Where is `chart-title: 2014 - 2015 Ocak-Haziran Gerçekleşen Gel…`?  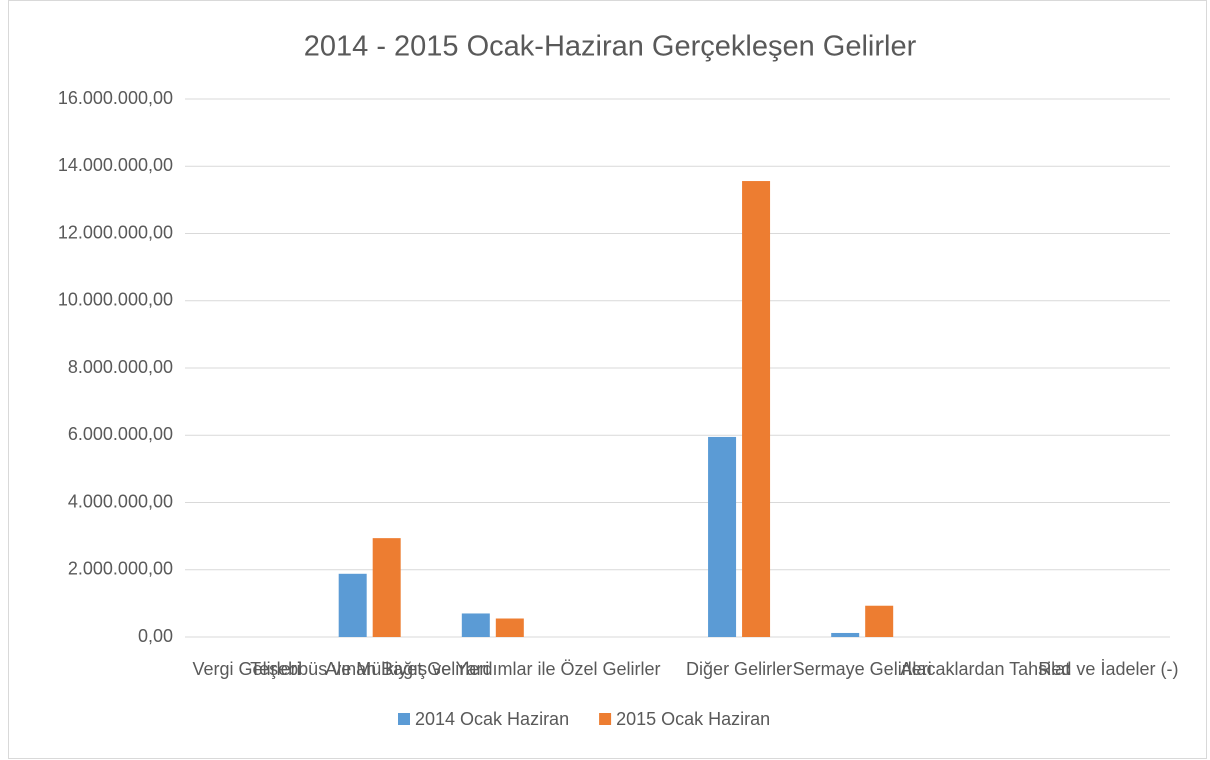 chart-title: 2014 - 2015 Ocak-Haziran Gerçekleşen Gel… is located at coordinates (610, 47).